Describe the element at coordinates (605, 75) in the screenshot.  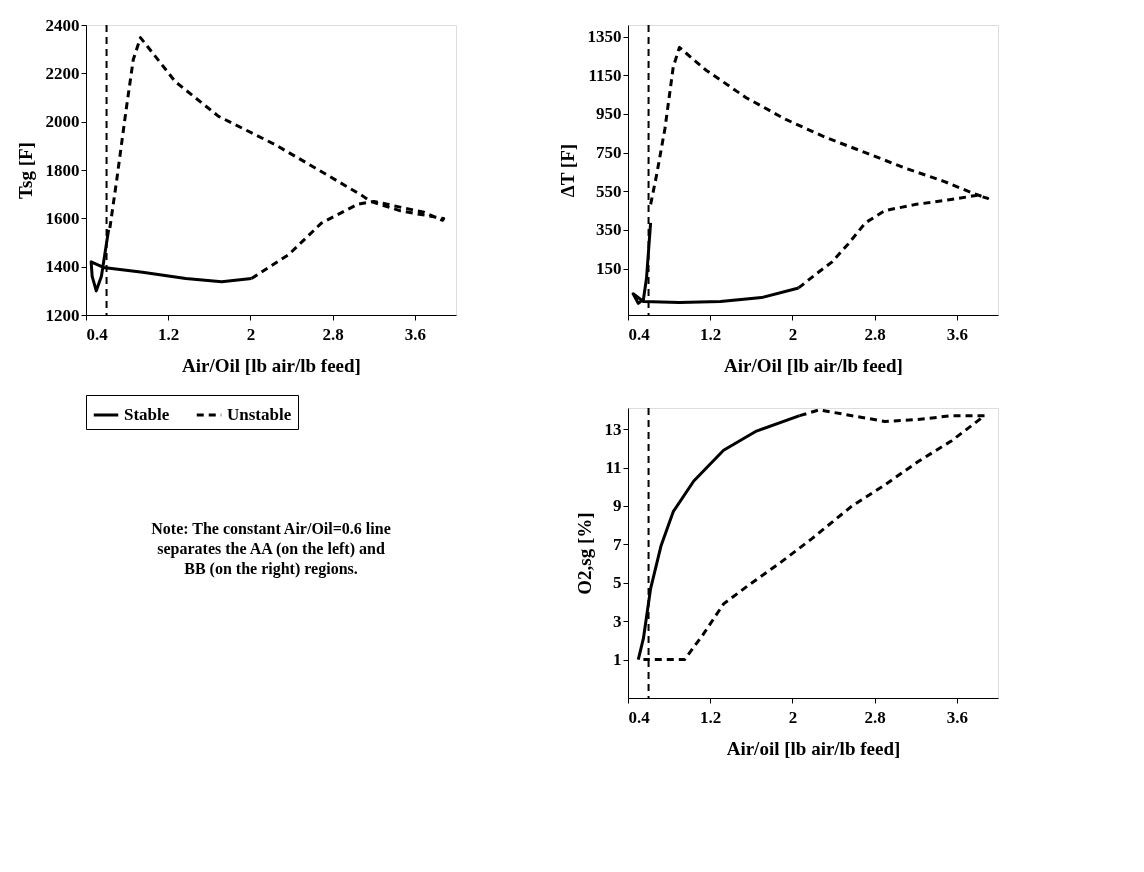
I see `y-tick-label: 1150` at that location.